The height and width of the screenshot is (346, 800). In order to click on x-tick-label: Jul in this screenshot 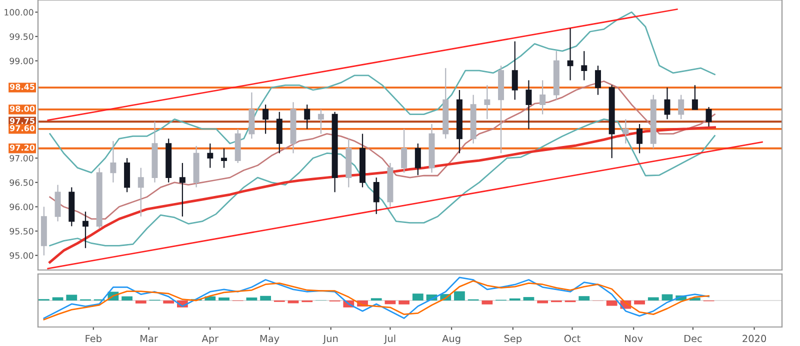, I will do `click(390, 339)`.